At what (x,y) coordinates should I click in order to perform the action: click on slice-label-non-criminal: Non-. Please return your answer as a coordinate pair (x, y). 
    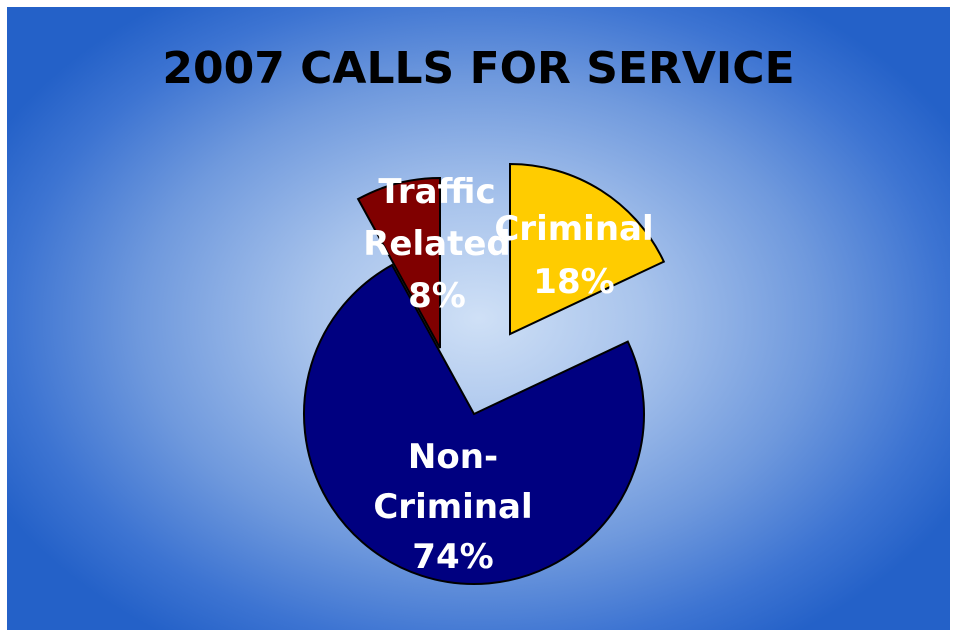
    Looking at the image, I should click on (453, 457).